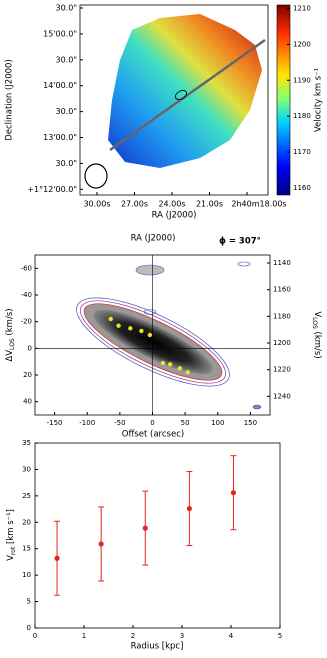  Describe the element at coordinates (96, 204) in the screenshot. I see `x-tick-label: 30.00s` at that location.